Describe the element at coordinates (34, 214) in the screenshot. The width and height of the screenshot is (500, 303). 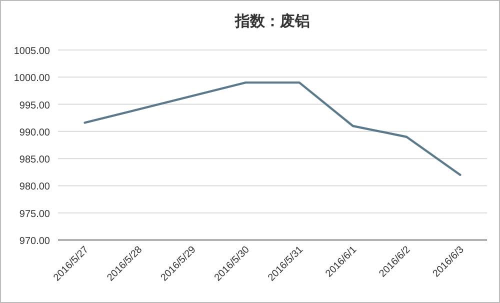
I see `y-tick-label: 975.00` at that location.